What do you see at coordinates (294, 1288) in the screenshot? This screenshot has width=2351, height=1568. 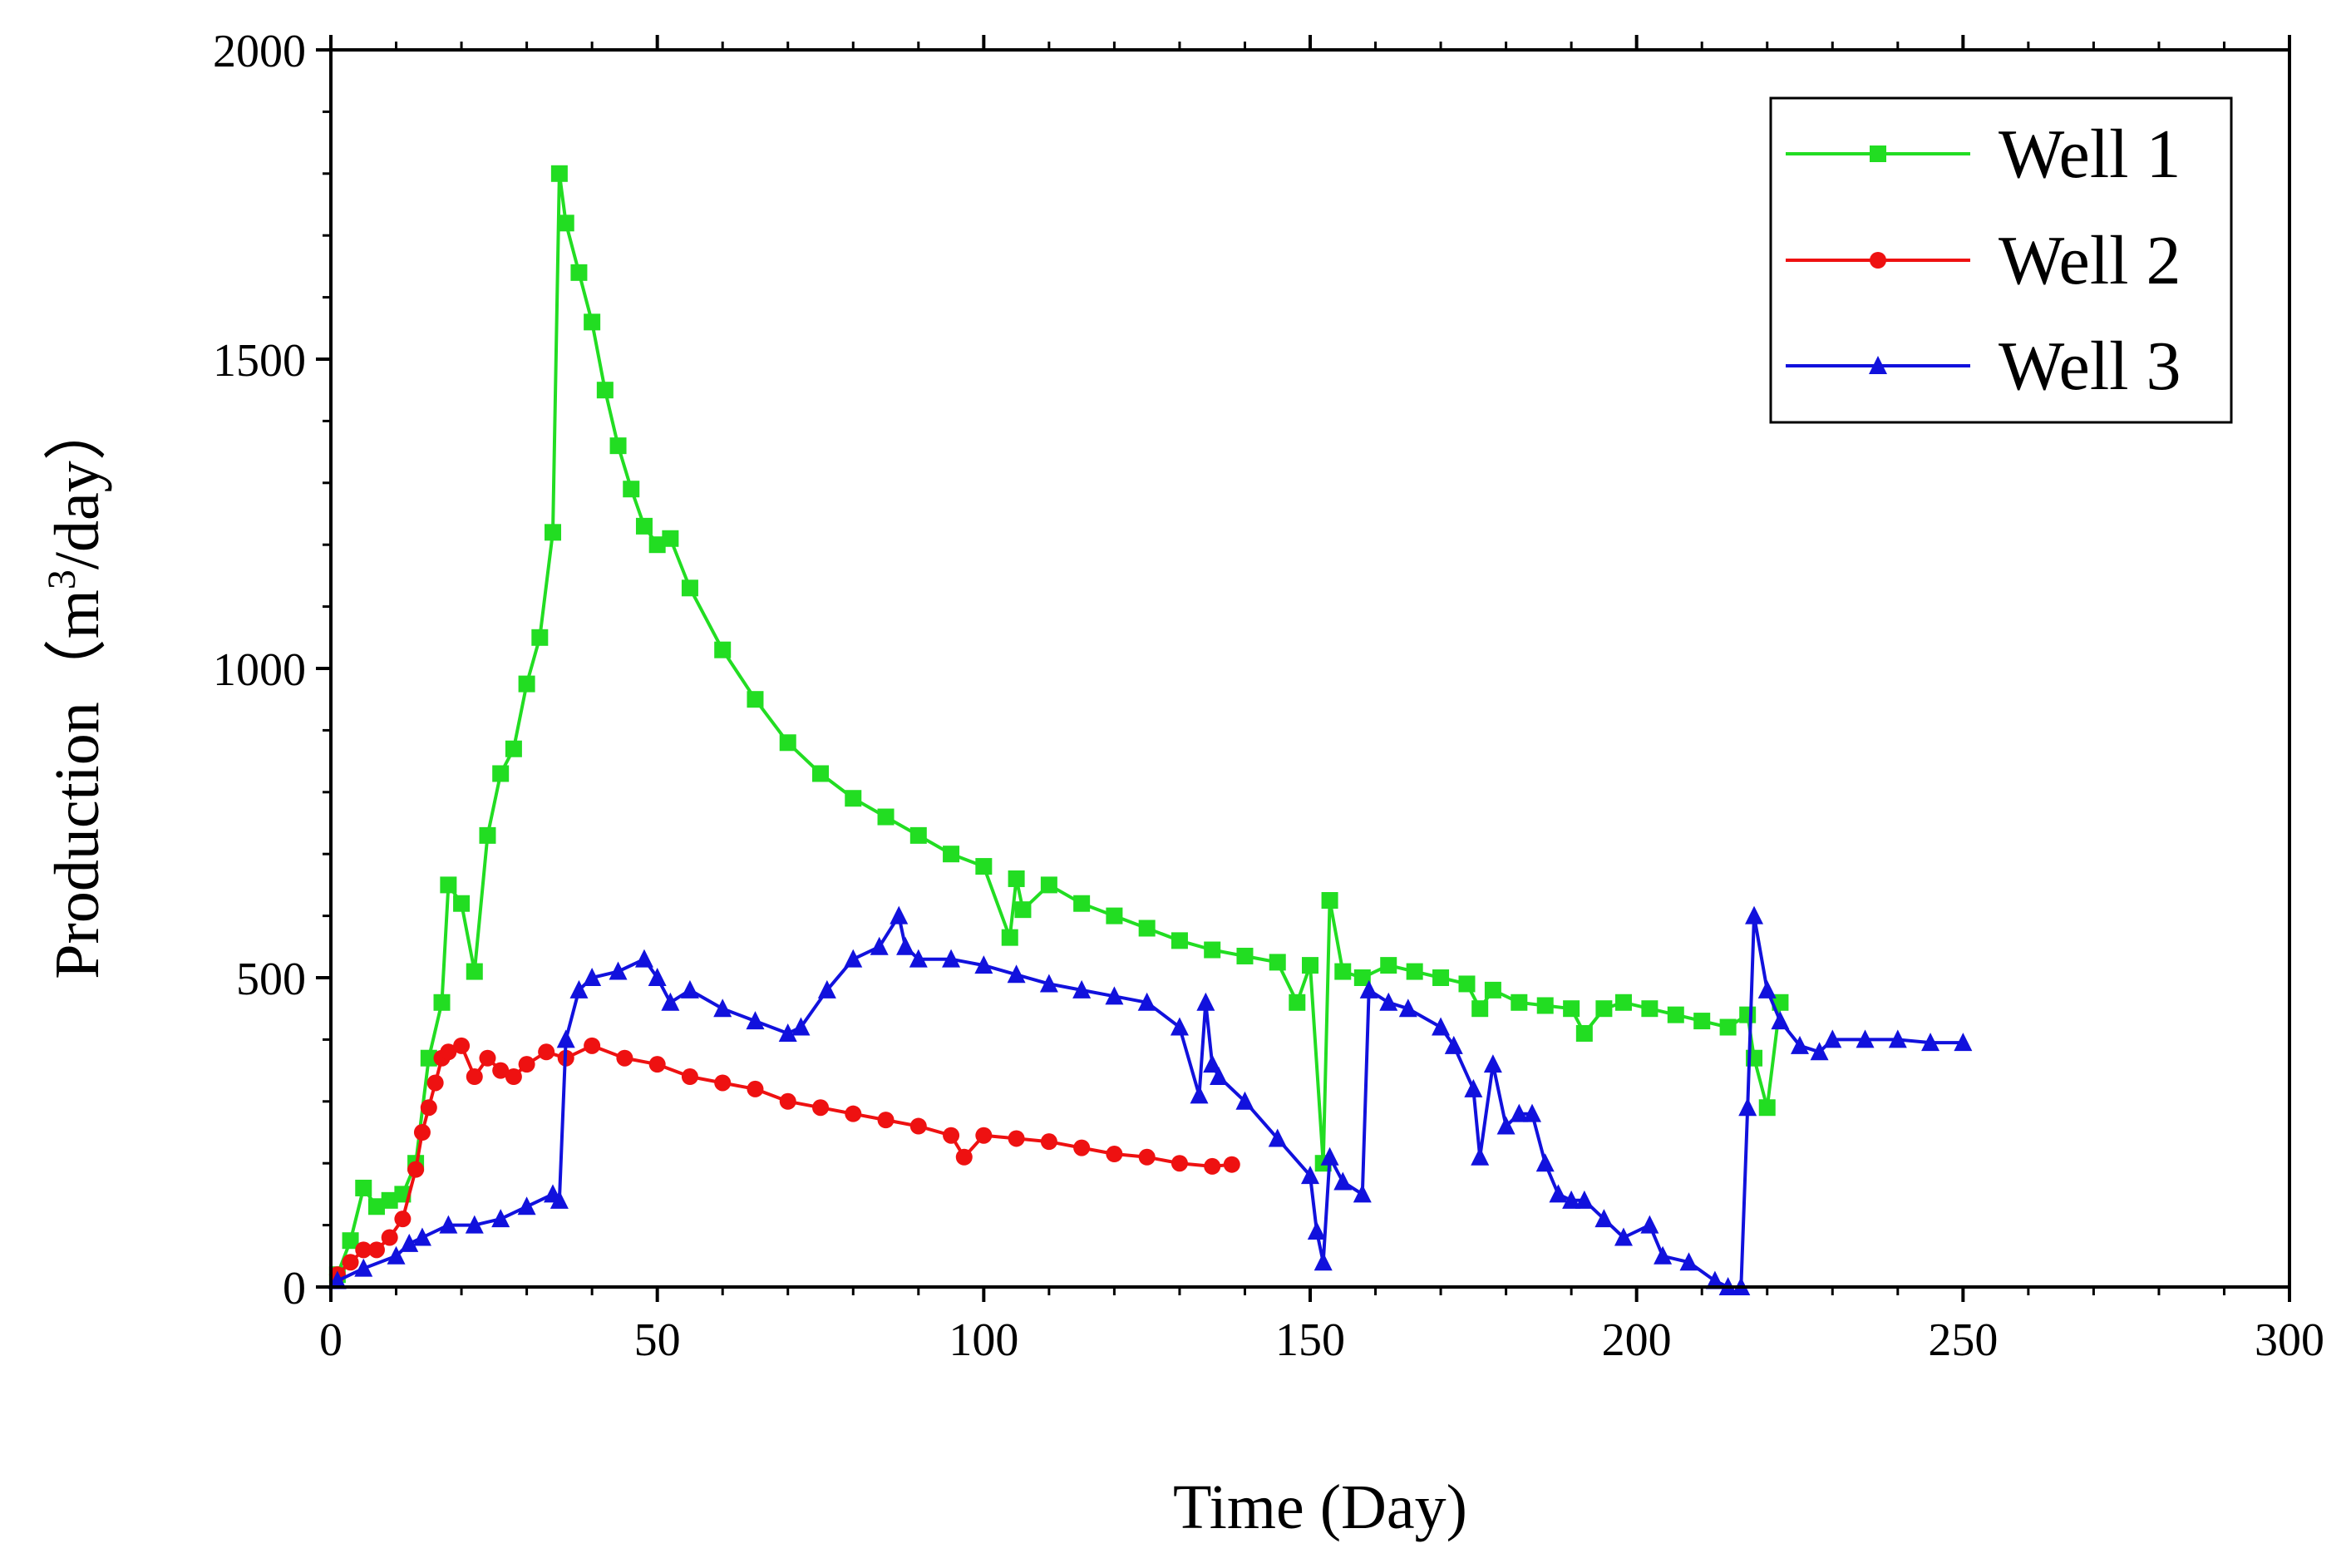 I see `y-tick-label: 0` at bounding box center [294, 1288].